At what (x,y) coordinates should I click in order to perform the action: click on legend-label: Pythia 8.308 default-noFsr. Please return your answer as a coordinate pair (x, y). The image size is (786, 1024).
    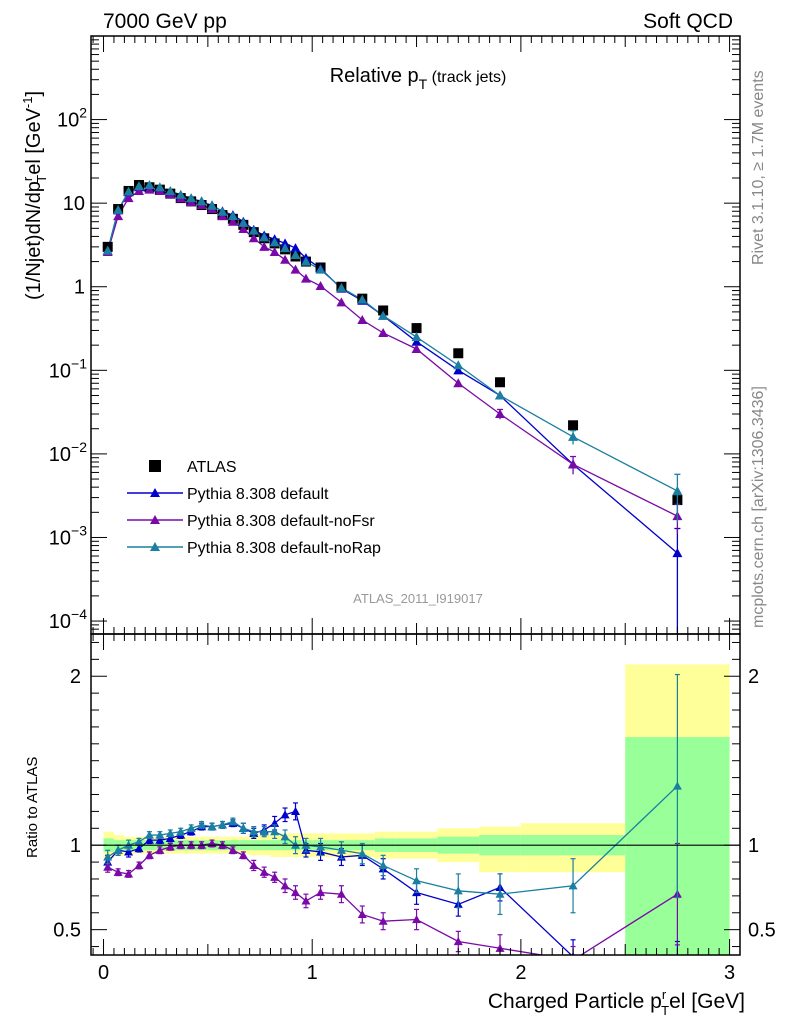
    Looking at the image, I should click on (281, 521).